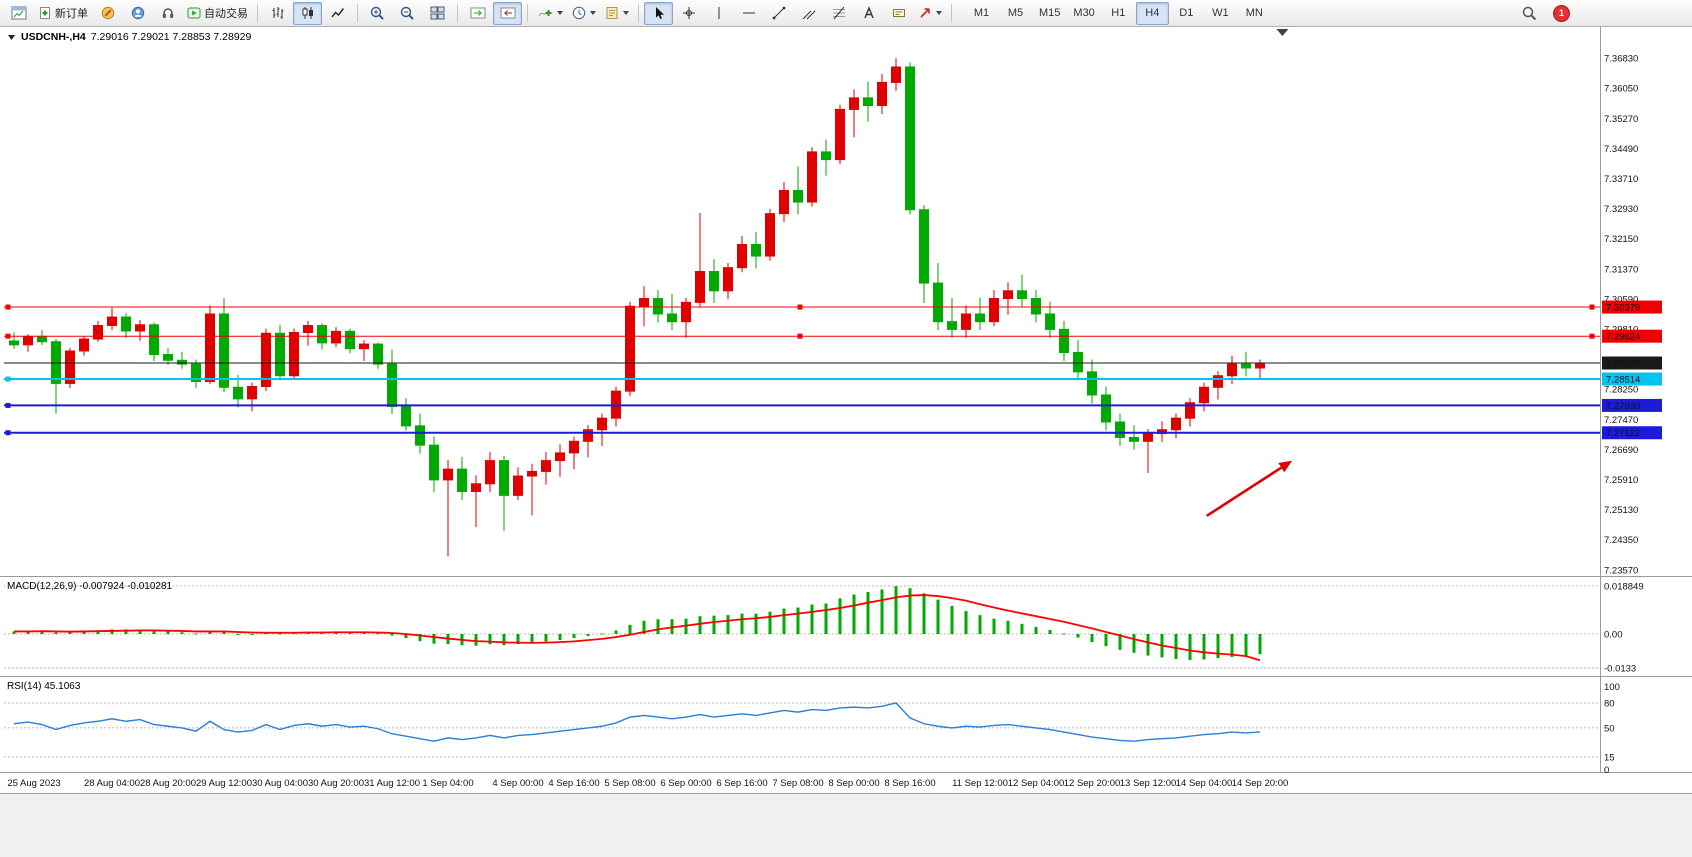  Describe the element at coordinates (217, 13) in the screenshot. I see `auto-trading-button: 自动交易` at that location.